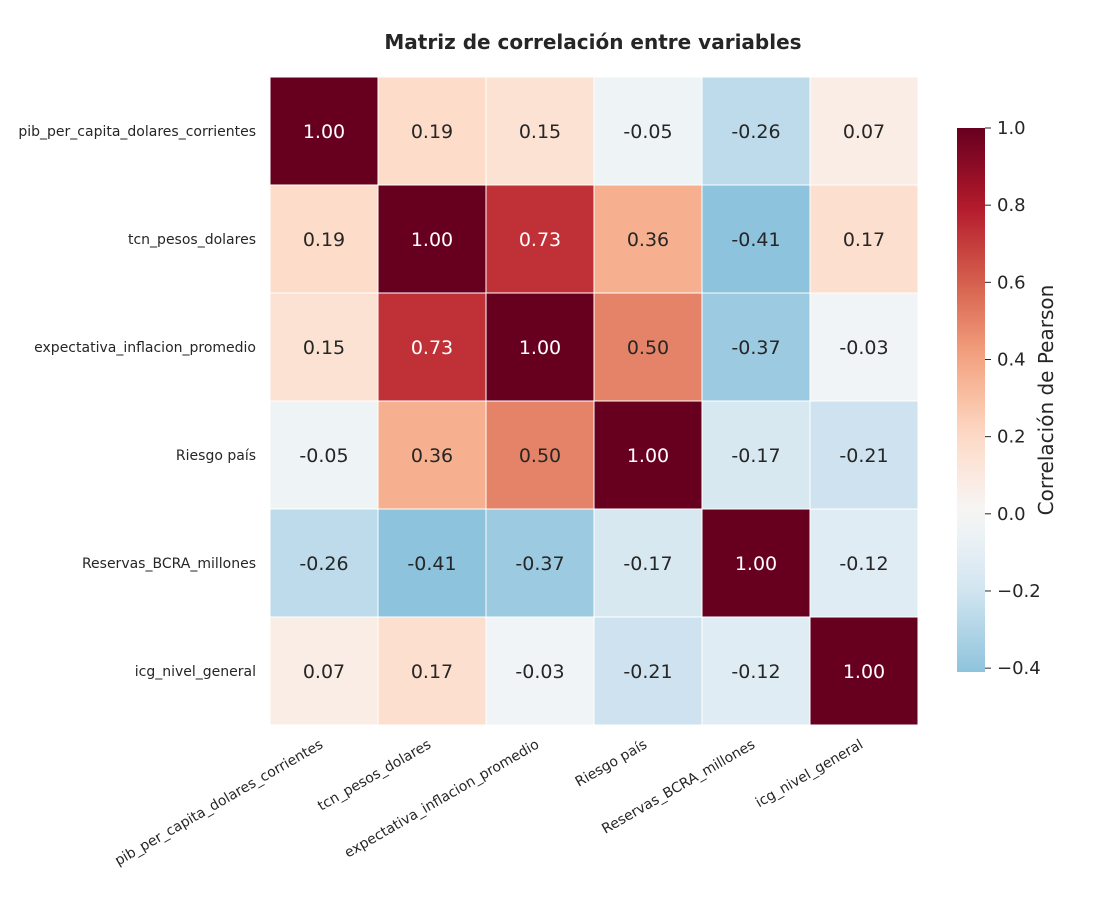 Image resolution: width=1100 pixels, height=900 pixels. Describe the element at coordinates (1011, 359) in the screenshot. I see `colorbar-tick-label: 0.4` at that location.